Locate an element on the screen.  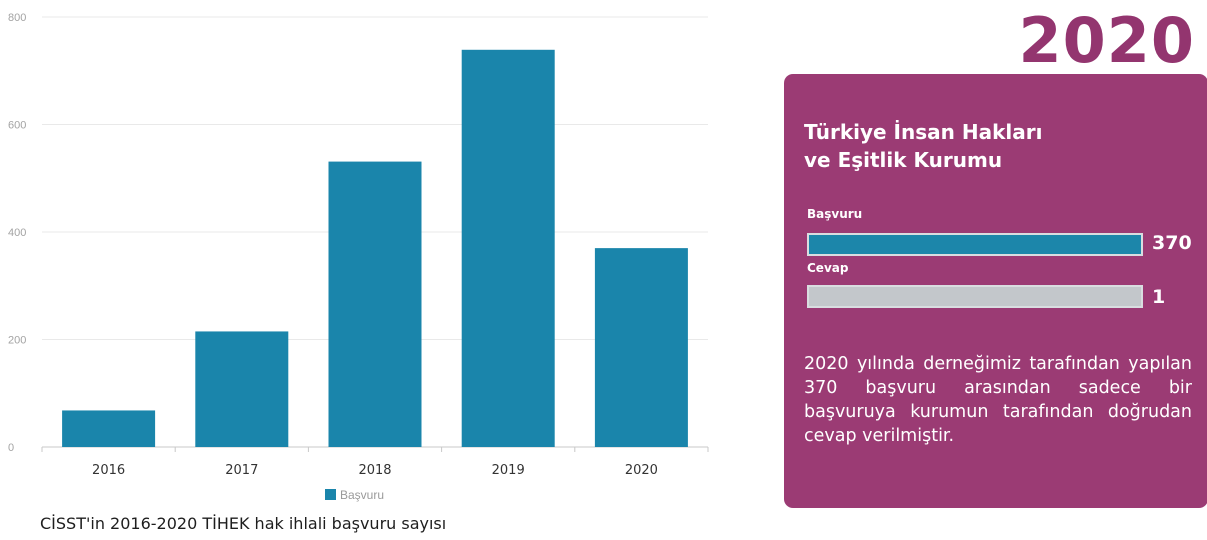
metric-fill-basvuru is located at coordinates (975, 244).